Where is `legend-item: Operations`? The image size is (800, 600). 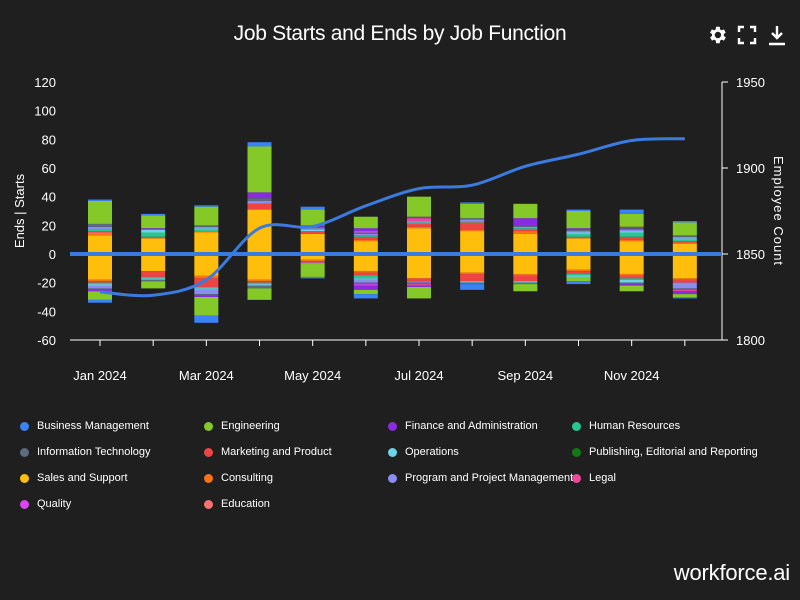 legend-item: Operations is located at coordinates (480, 452).